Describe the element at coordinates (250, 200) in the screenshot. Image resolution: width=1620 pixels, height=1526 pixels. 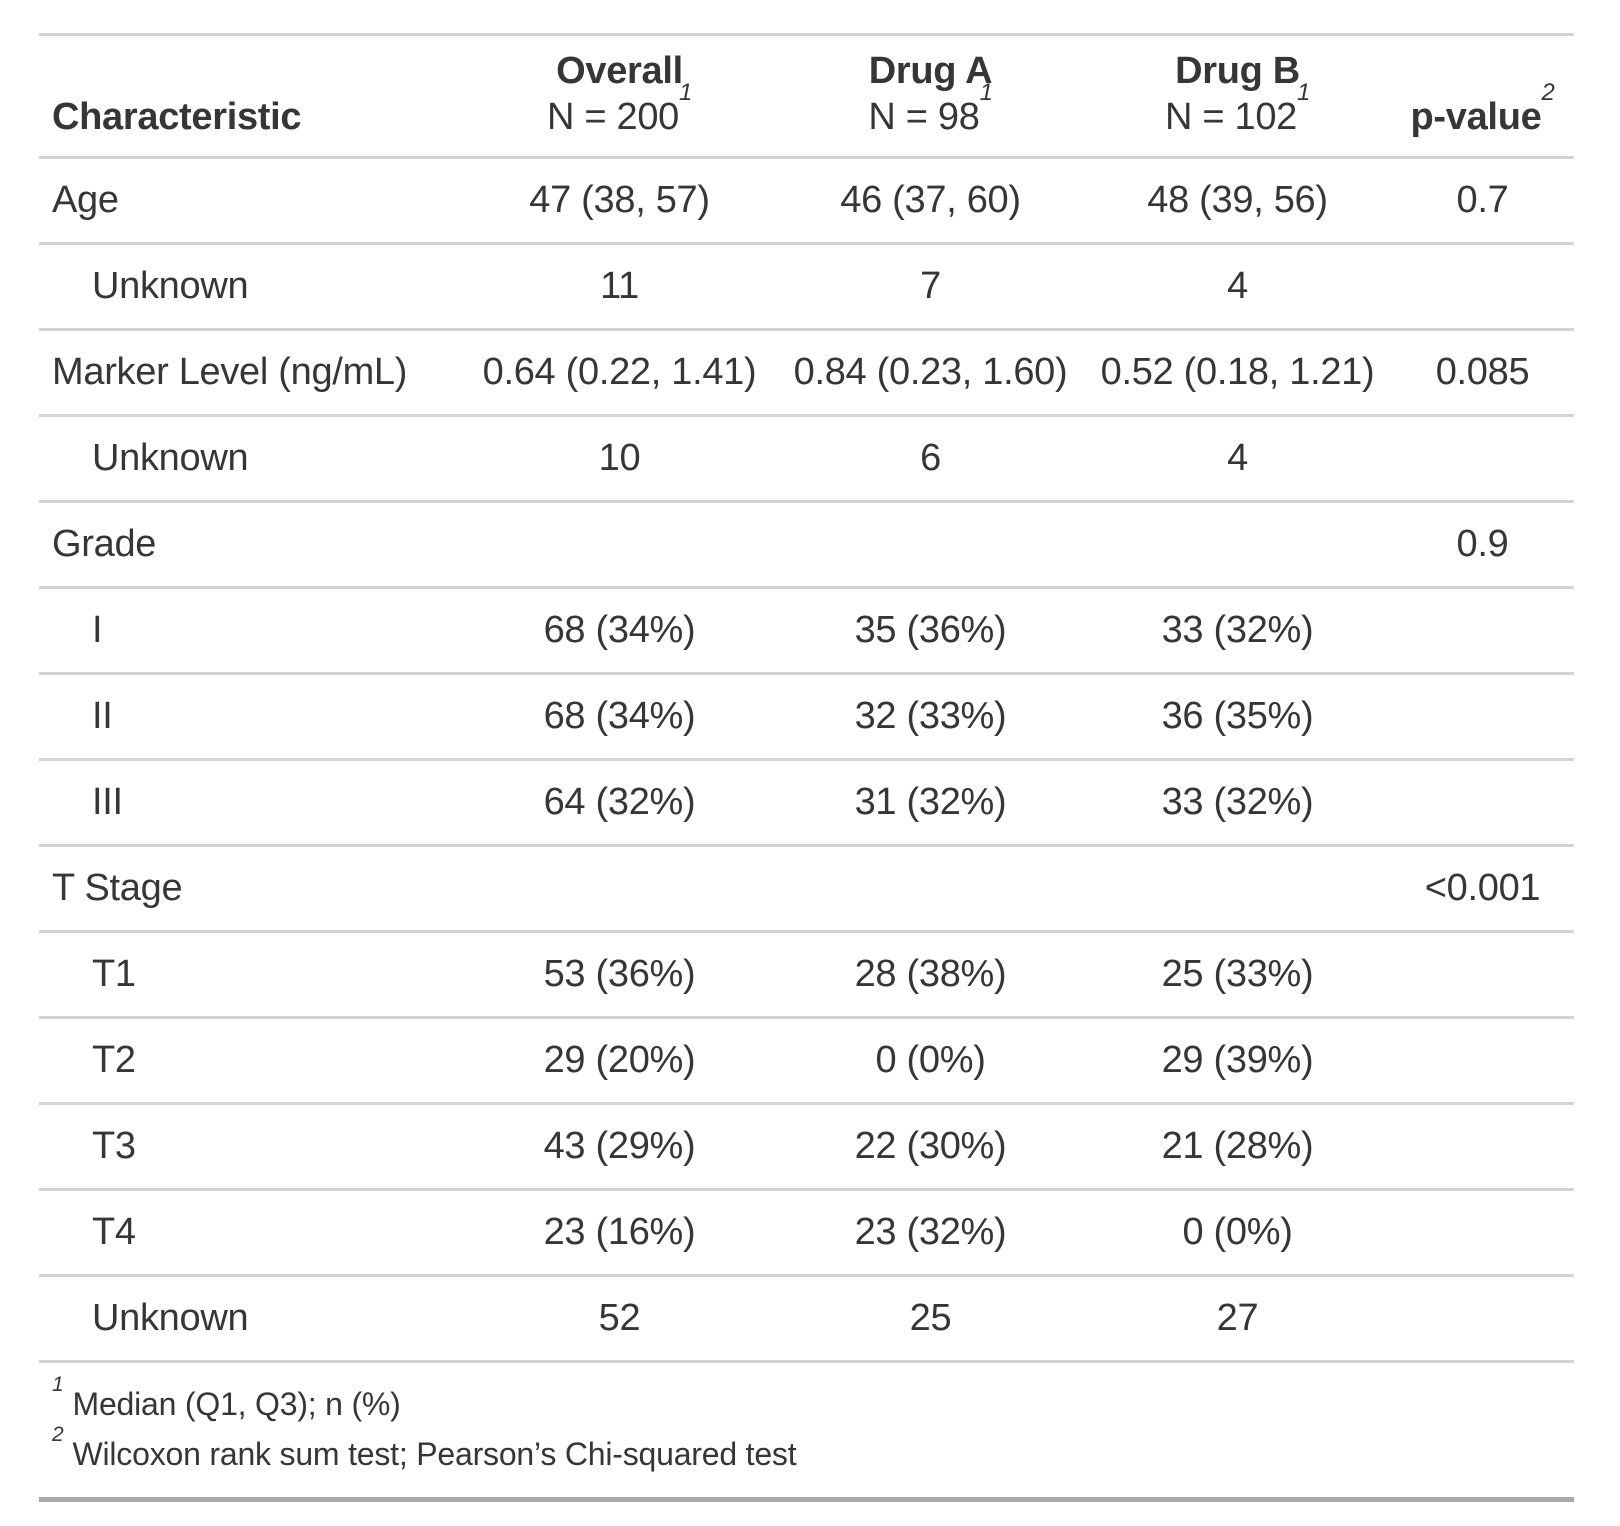
I see `row-label-cell: Age` at that location.